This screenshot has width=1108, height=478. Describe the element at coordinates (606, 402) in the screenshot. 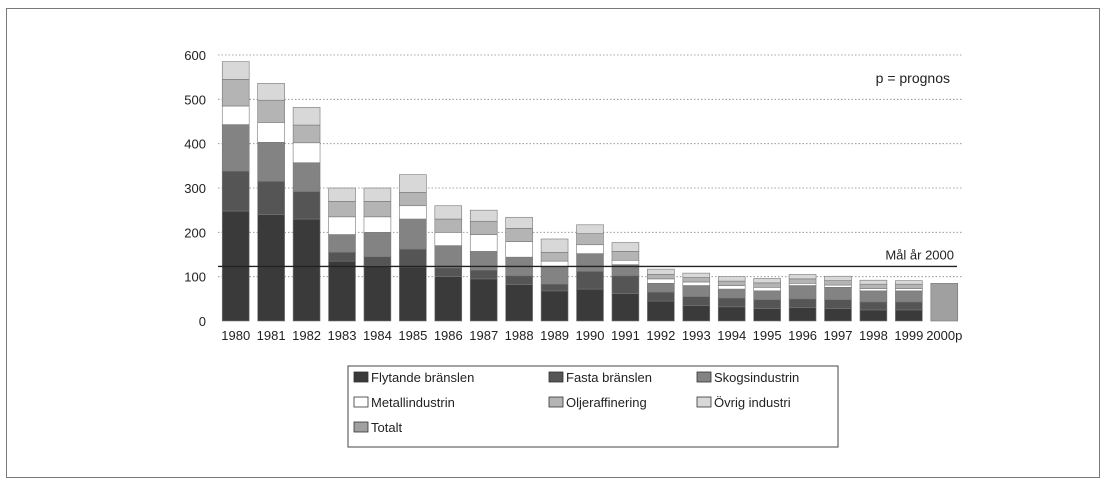

I see `legend-label: Oljeraffinering` at that location.